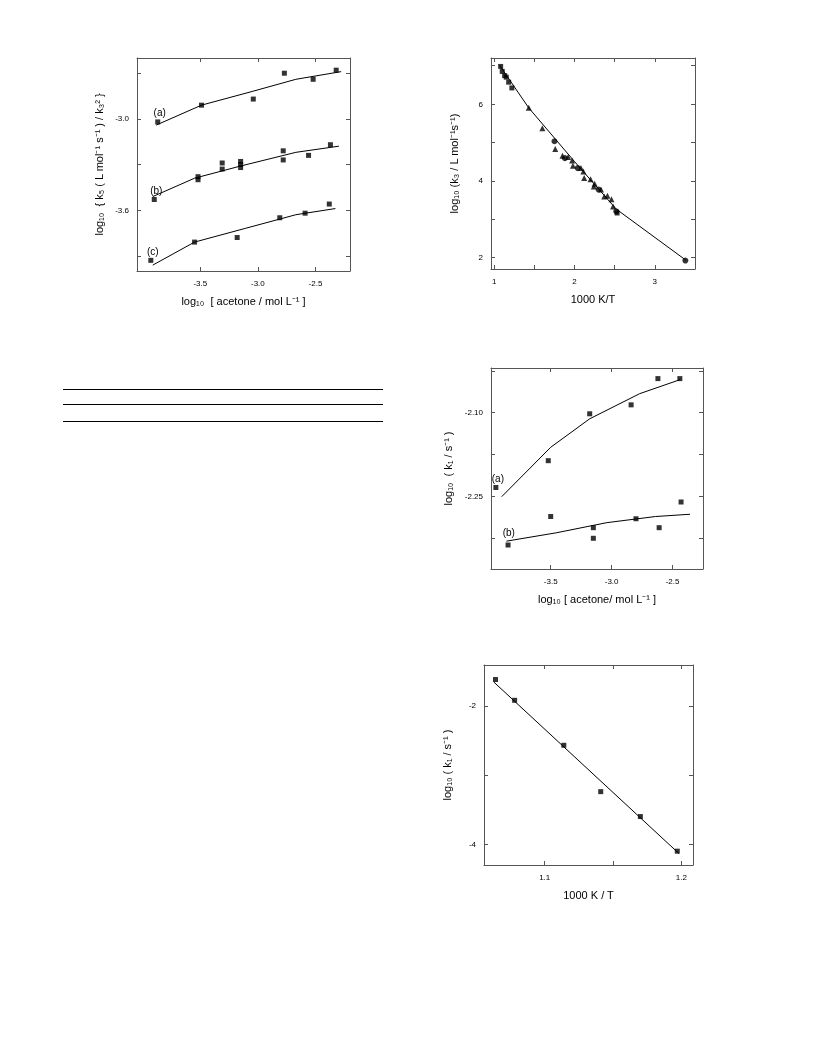  What do you see at coordinates (472, 844) in the screenshot?
I see `y-tick-label: -4` at bounding box center [472, 844].